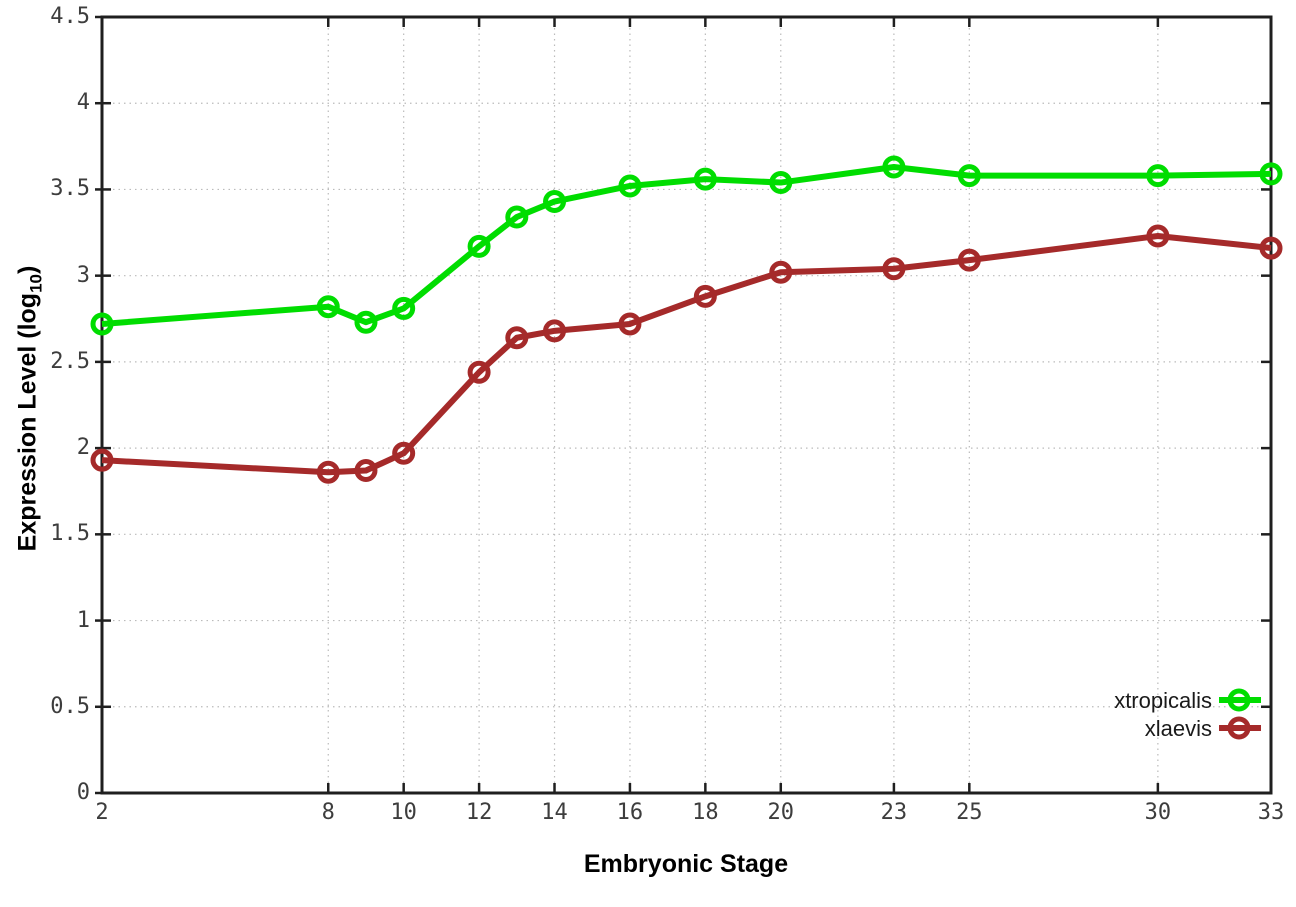 Image resolution: width=1296 pixels, height=907 pixels. Describe the element at coordinates (83, 620) in the screenshot. I see `y-tick-label: 1` at that location.